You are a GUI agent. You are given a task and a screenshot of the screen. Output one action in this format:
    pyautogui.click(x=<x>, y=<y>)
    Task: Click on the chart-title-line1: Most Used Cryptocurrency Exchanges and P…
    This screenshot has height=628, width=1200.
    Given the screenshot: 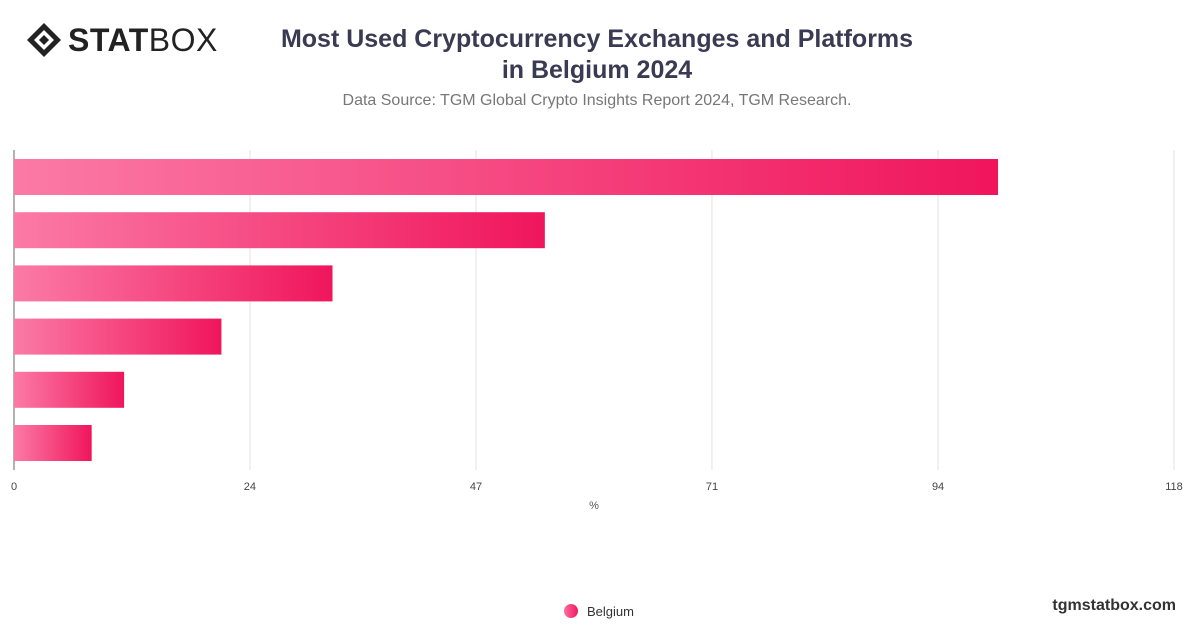 What is the action you would take?
    pyautogui.click(x=597, y=39)
    